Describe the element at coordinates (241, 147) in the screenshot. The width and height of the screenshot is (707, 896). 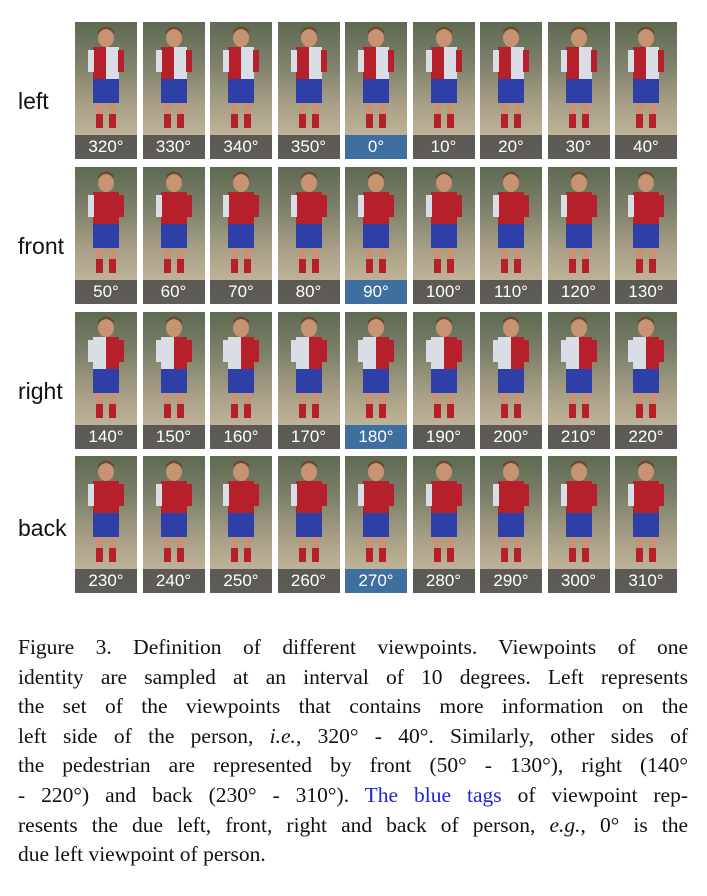
I see `viewpoint-tag: 340°` at that location.